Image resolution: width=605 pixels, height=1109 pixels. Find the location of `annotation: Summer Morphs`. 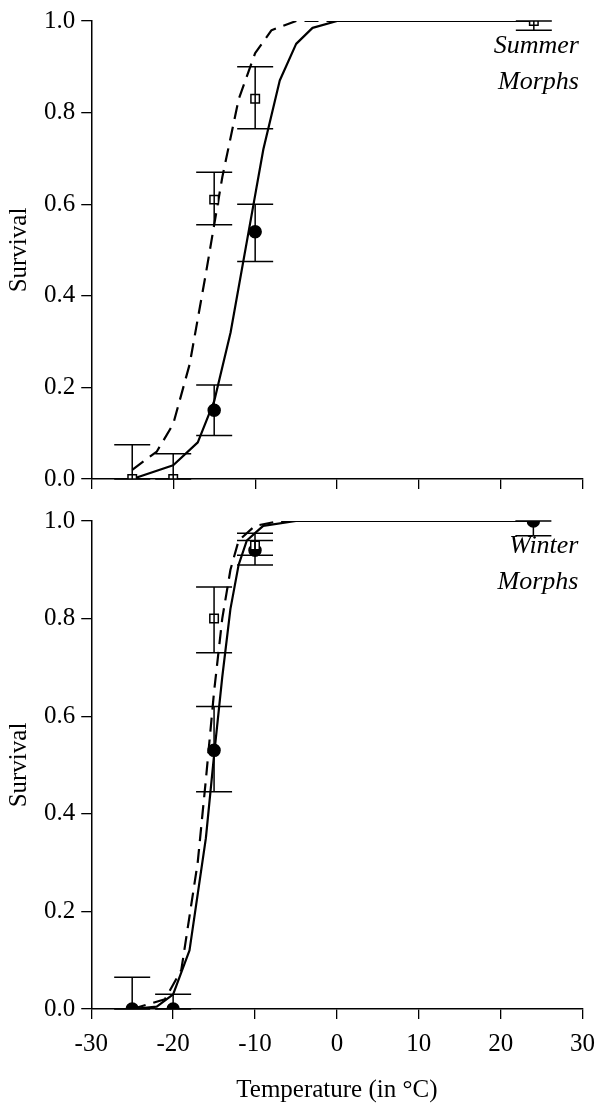

annotation: Summer Morphs is located at coordinates (536, 62).